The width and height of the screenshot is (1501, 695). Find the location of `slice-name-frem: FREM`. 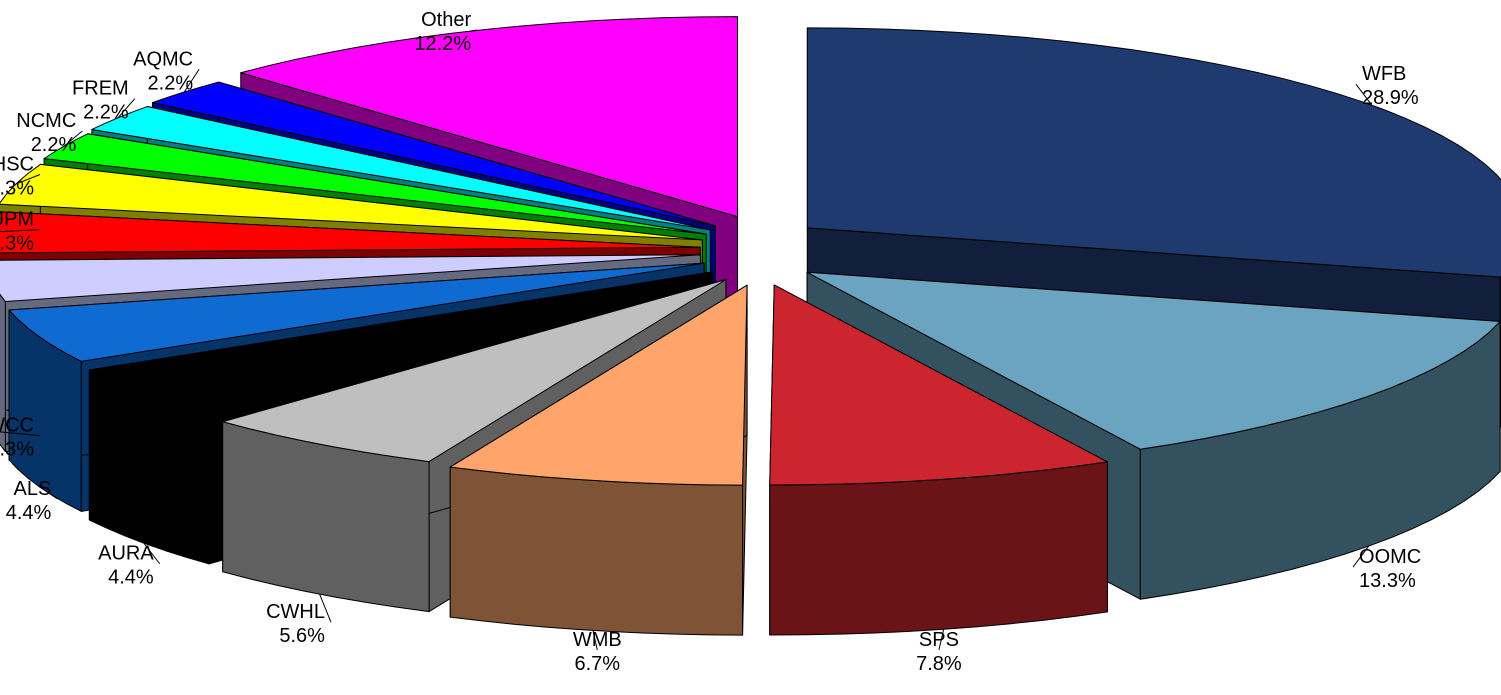

slice-name-frem: FREM is located at coordinates (100, 89).